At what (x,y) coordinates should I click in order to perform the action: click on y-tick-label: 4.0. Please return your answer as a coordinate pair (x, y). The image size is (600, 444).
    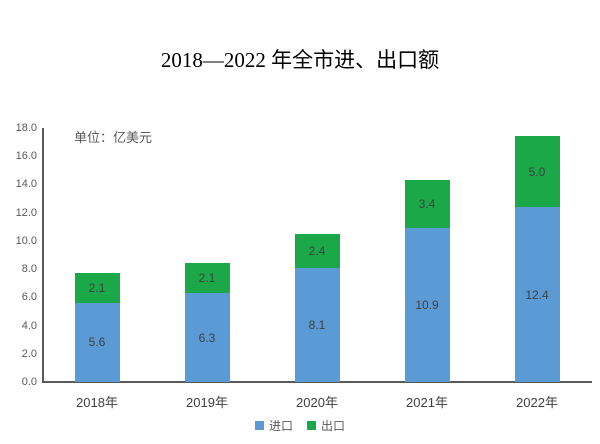
    Looking at the image, I should click on (29, 325).